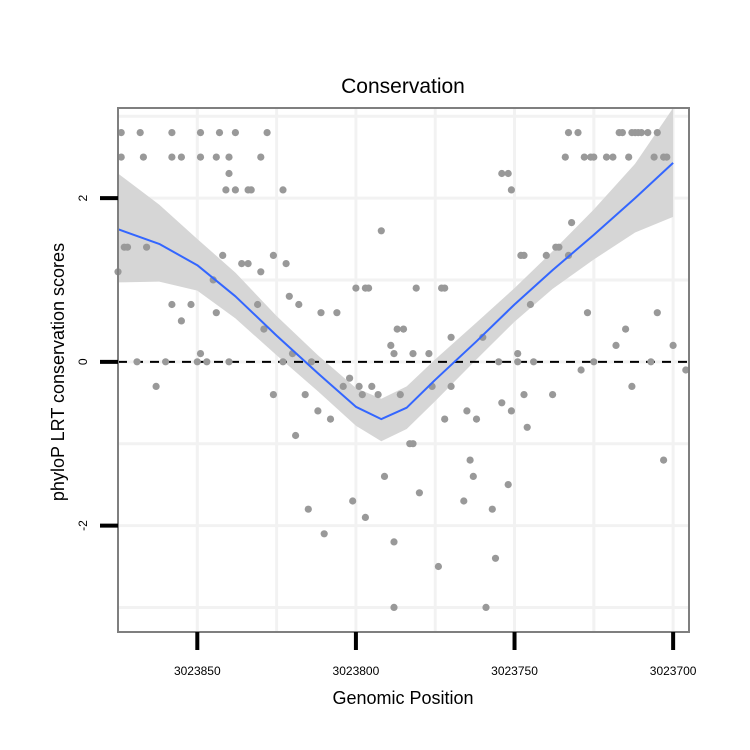  Describe the element at coordinates (197, 671) in the screenshot. I see `x-tick-label: 3023850` at that location.